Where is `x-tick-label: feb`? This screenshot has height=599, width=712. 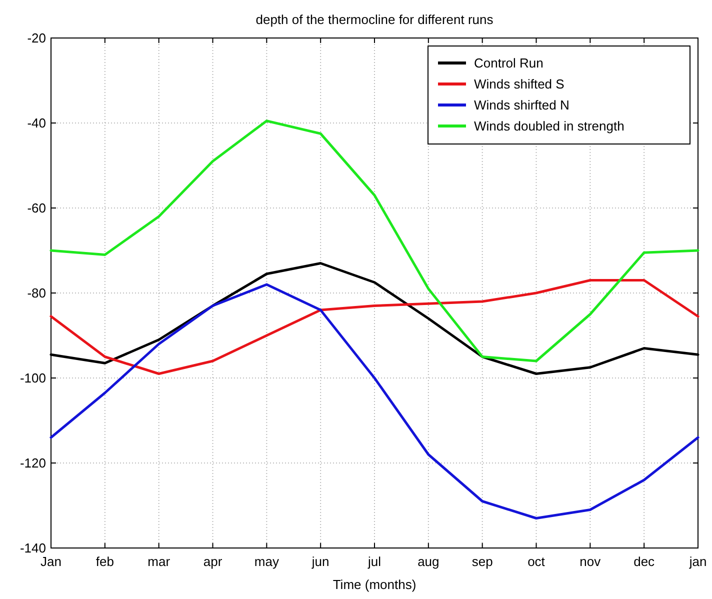
x-tick-label: feb is located at coordinates (105, 561).